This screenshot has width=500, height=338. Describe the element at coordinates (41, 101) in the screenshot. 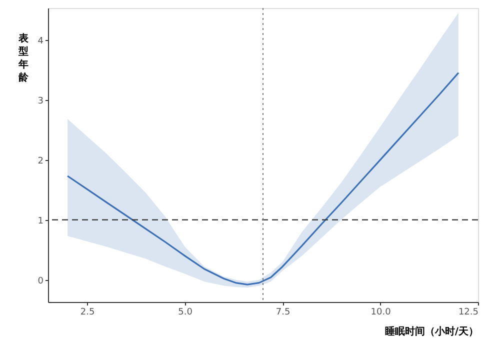

I see `y-tick-label: 3` at that location.